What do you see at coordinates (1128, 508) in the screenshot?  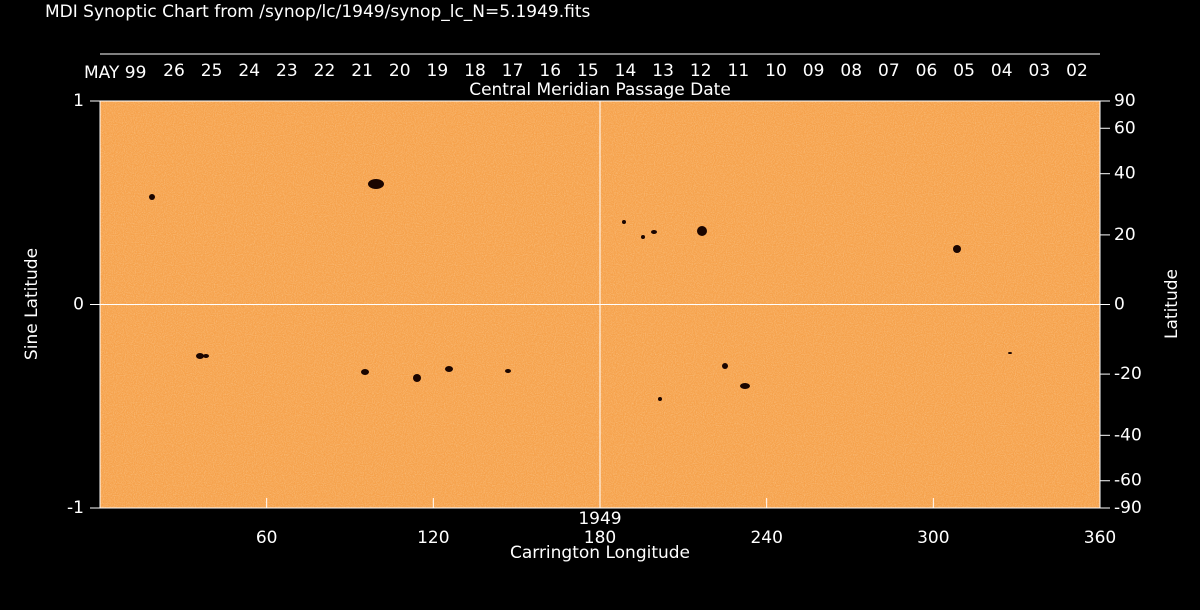 I see `y2-tick-label: -90` at bounding box center [1128, 508].